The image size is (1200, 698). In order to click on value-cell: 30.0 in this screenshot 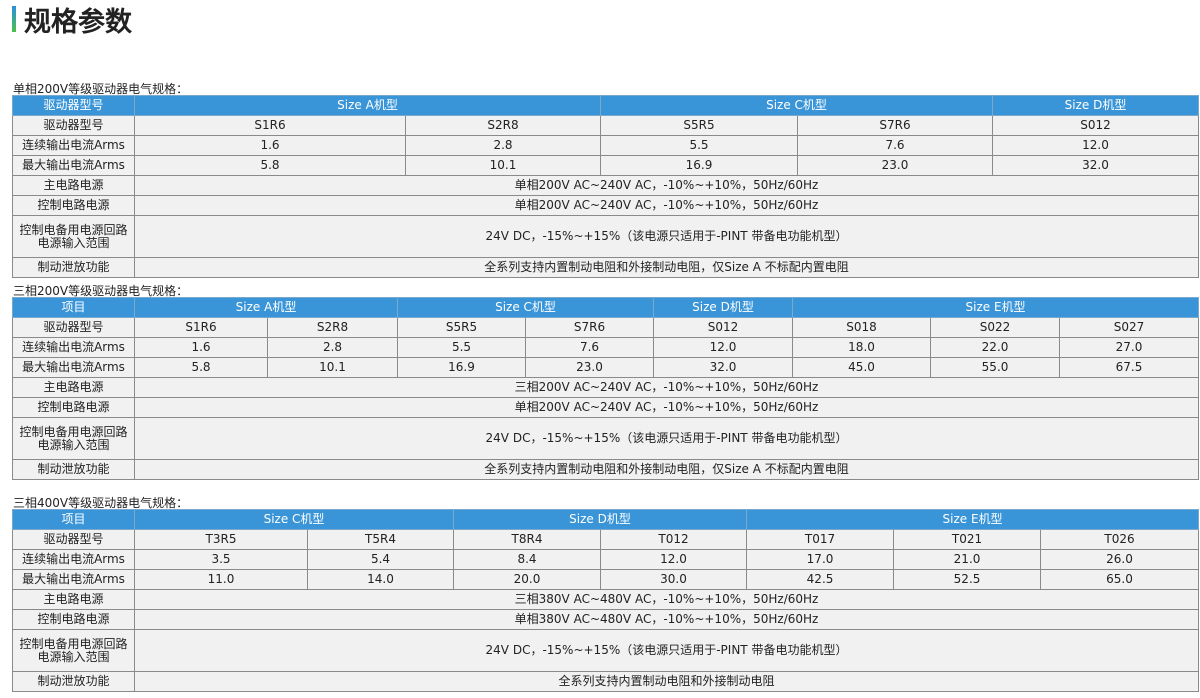, I will do `click(674, 579)`.